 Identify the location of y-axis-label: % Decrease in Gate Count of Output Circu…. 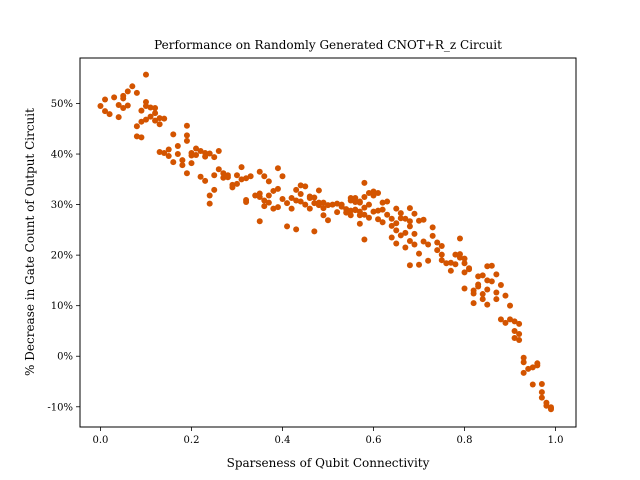
(30, 242).